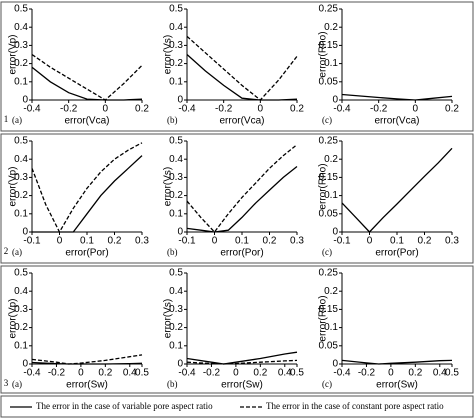 The height and width of the screenshot is (419, 474). I want to click on panel-label: (c), so click(327, 120).